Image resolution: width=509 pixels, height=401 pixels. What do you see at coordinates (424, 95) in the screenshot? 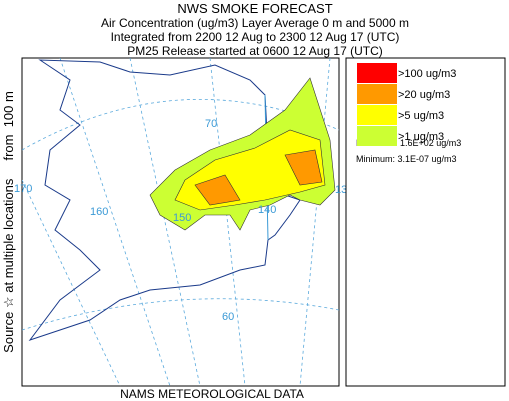
I see `legend-label: >20 ug/m3` at bounding box center [424, 95].